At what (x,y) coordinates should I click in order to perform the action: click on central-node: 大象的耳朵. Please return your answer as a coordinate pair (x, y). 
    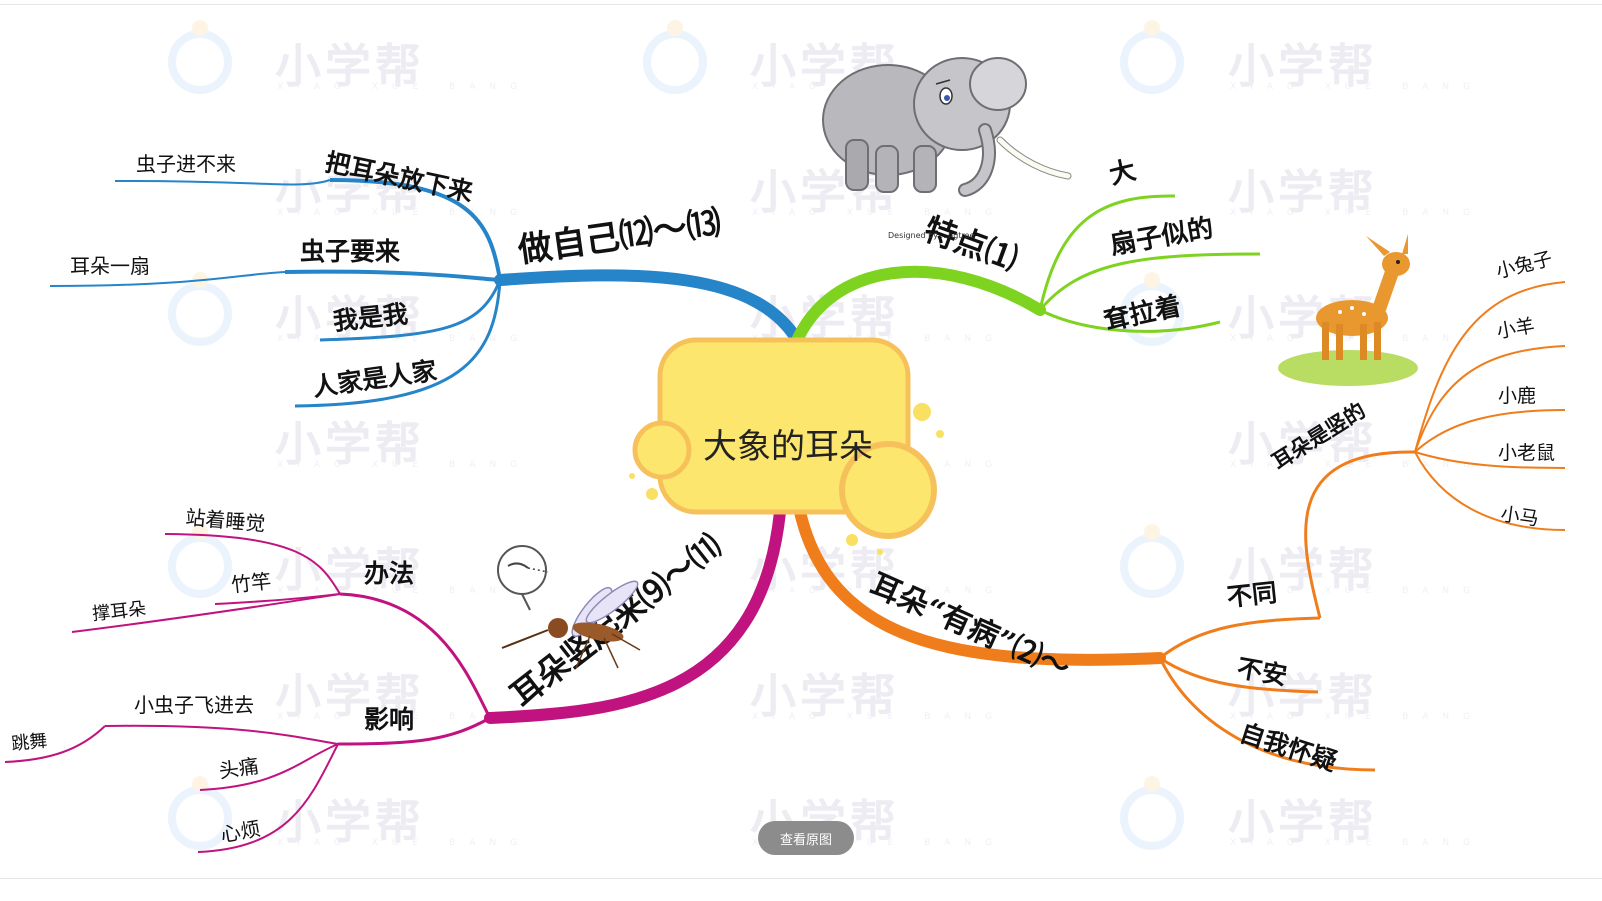
    Looking at the image, I should click on (786, 446).